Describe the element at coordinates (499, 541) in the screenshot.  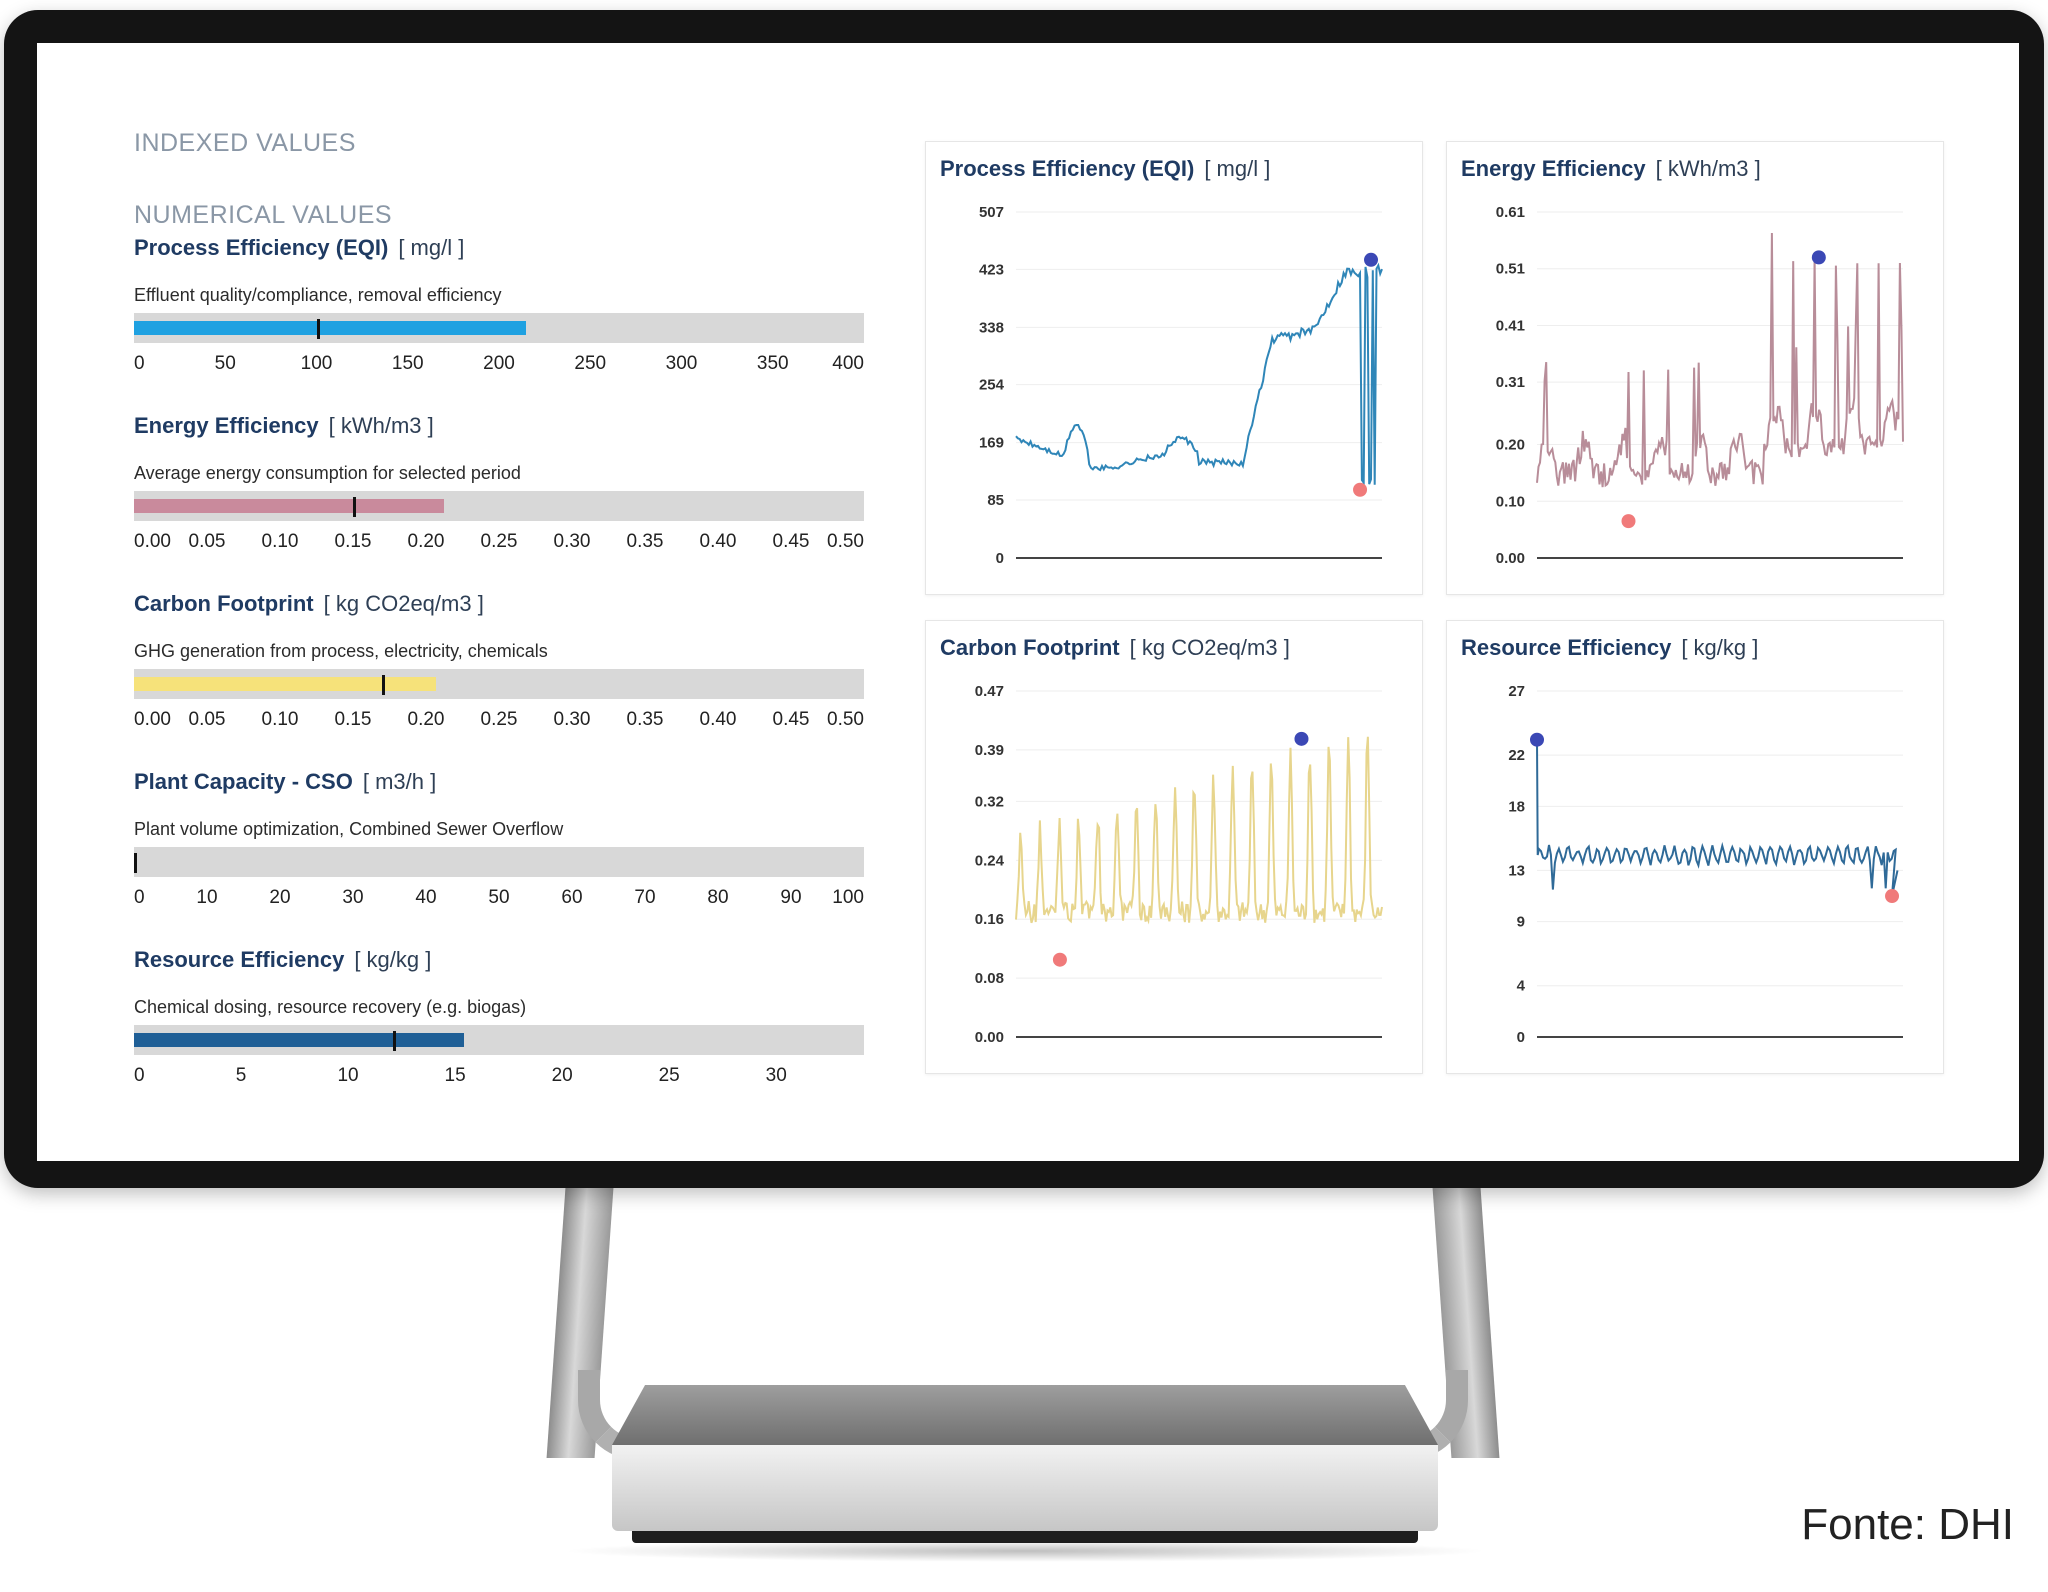
I see `metric-tick-label: 0.25` at that location.